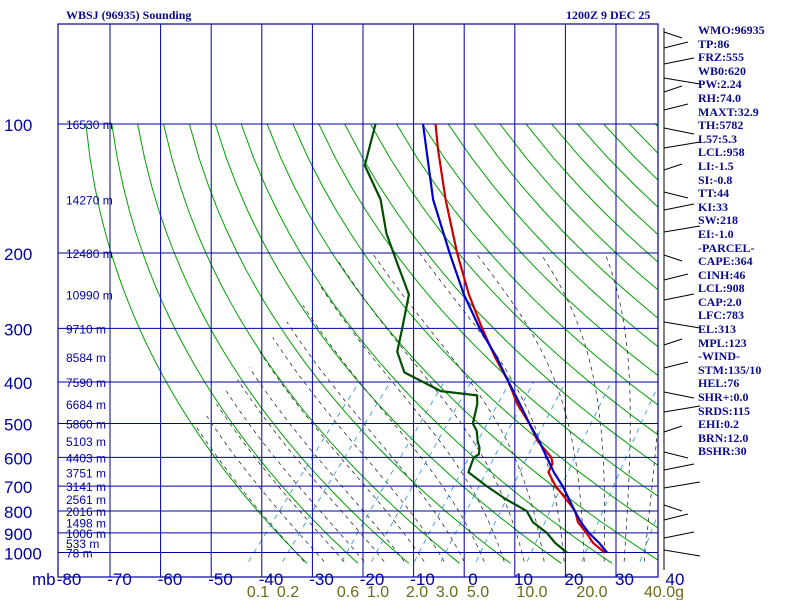  What do you see at coordinates (719, 424) in the screenshot?
I see `parameter-item: EHI:0.2` at bounding box center [719, 424].